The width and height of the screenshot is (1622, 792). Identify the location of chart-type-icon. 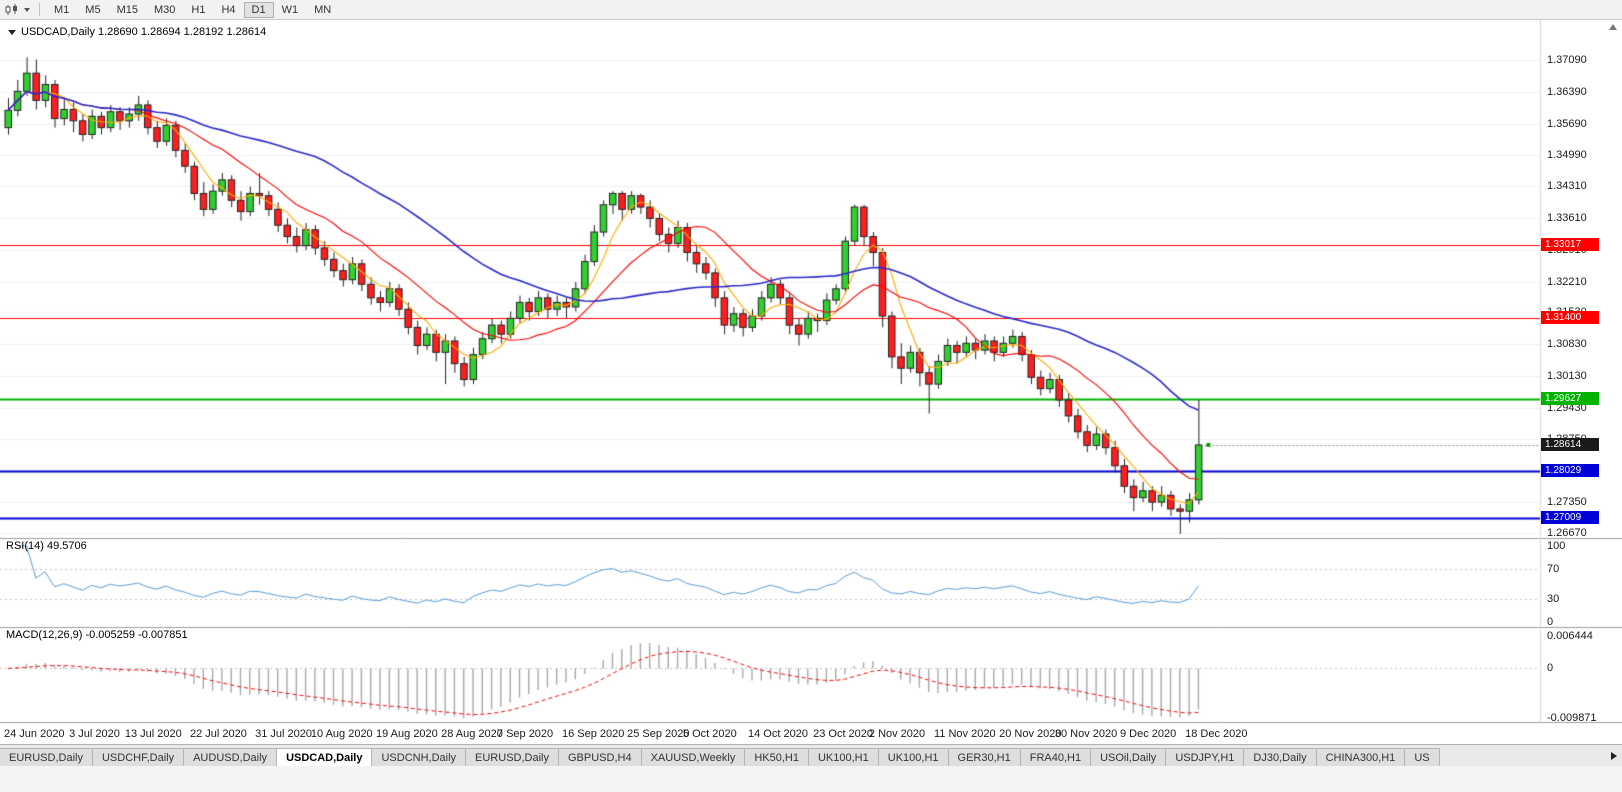
(12, 9).